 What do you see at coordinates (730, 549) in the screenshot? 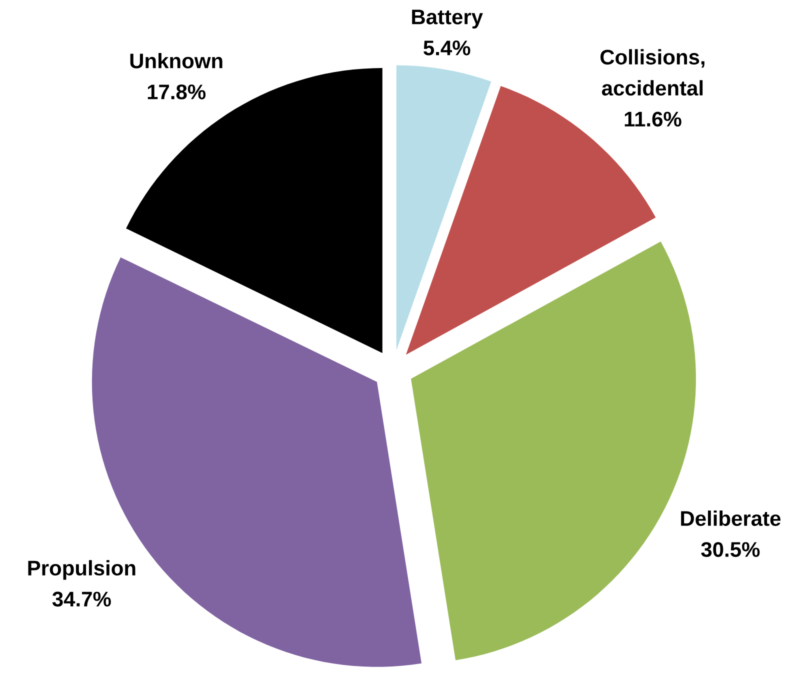
I see `data-label: 30.5%` at bounding box center [730, 549].